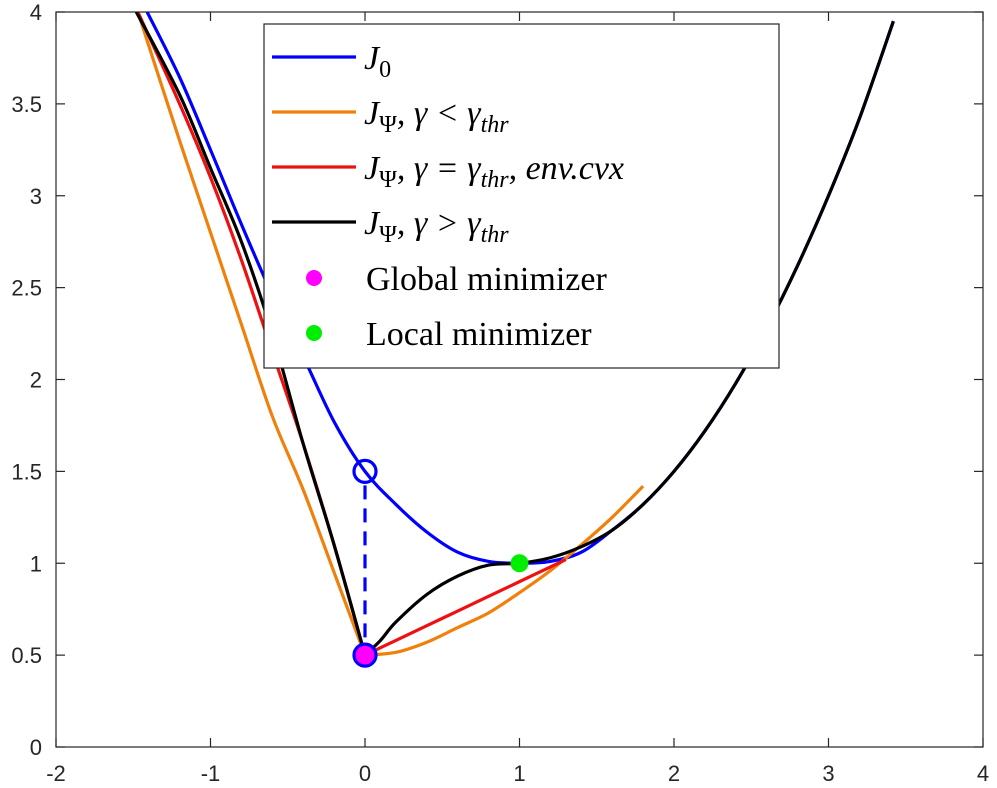 The image size is (997, 788). What do you see at coordinates (36, 380) in the screenshot?
I see `y-tick-label: 2` at bounding box center [36, 380].